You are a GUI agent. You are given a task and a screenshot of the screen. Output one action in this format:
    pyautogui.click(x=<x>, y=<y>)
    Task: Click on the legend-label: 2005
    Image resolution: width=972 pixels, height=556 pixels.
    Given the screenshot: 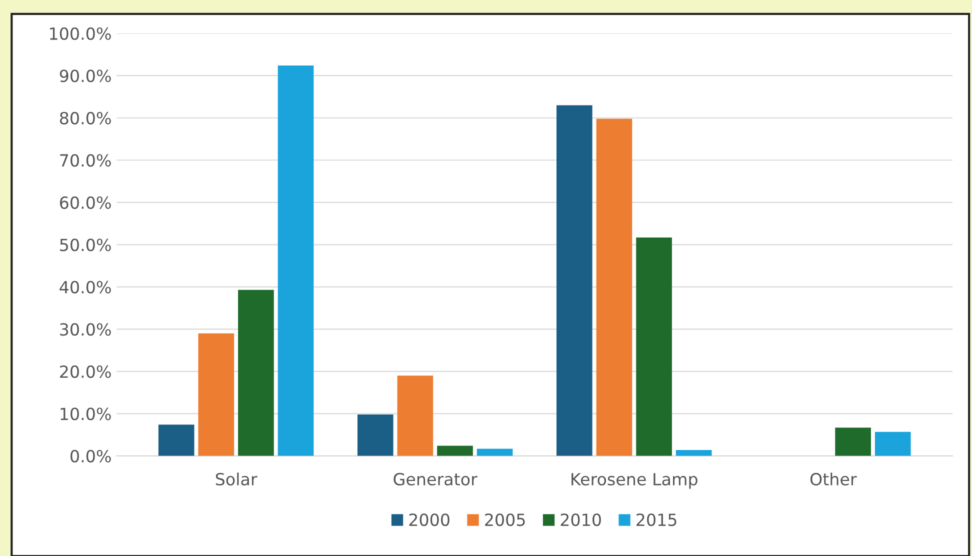 What is the action you would take?
    pyautogui.click(x=505, y=519)
    